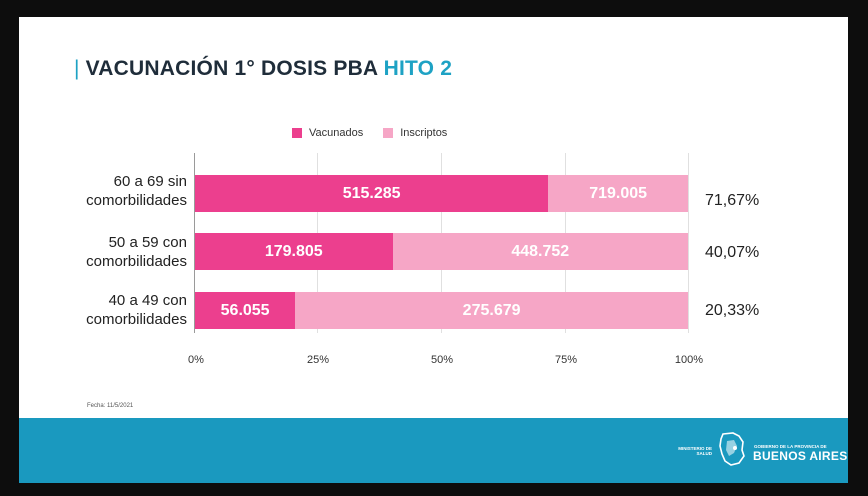 The image size is (868, 496). Describe the element at coordinates (372, 193) in the screenshot. I see `bar-vacunados-60-69: 515.285` at that location.